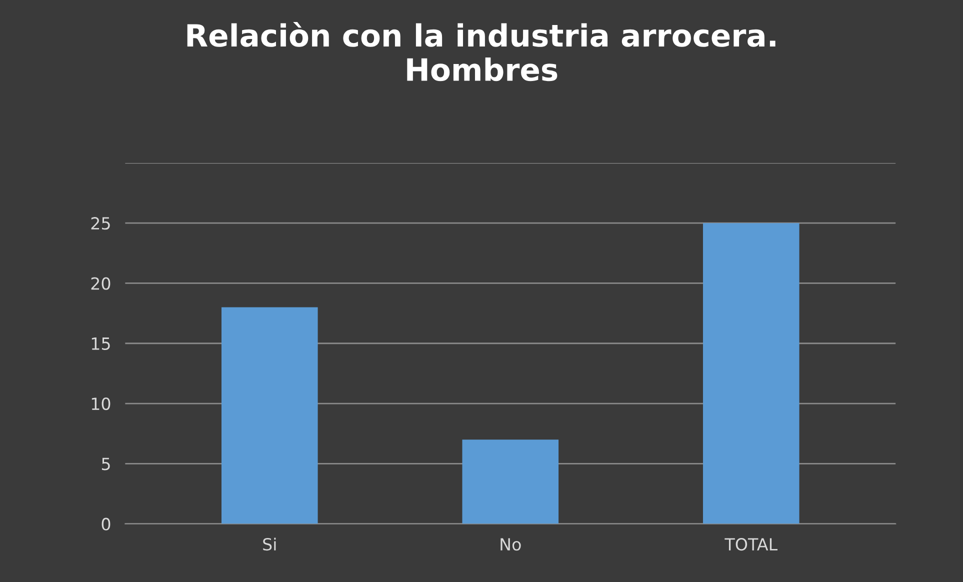 This screenshot has height=582, width=963. Describe the element at coordinates (510, 544) in the screenshot. I see `x-tick-label: No` at that location.